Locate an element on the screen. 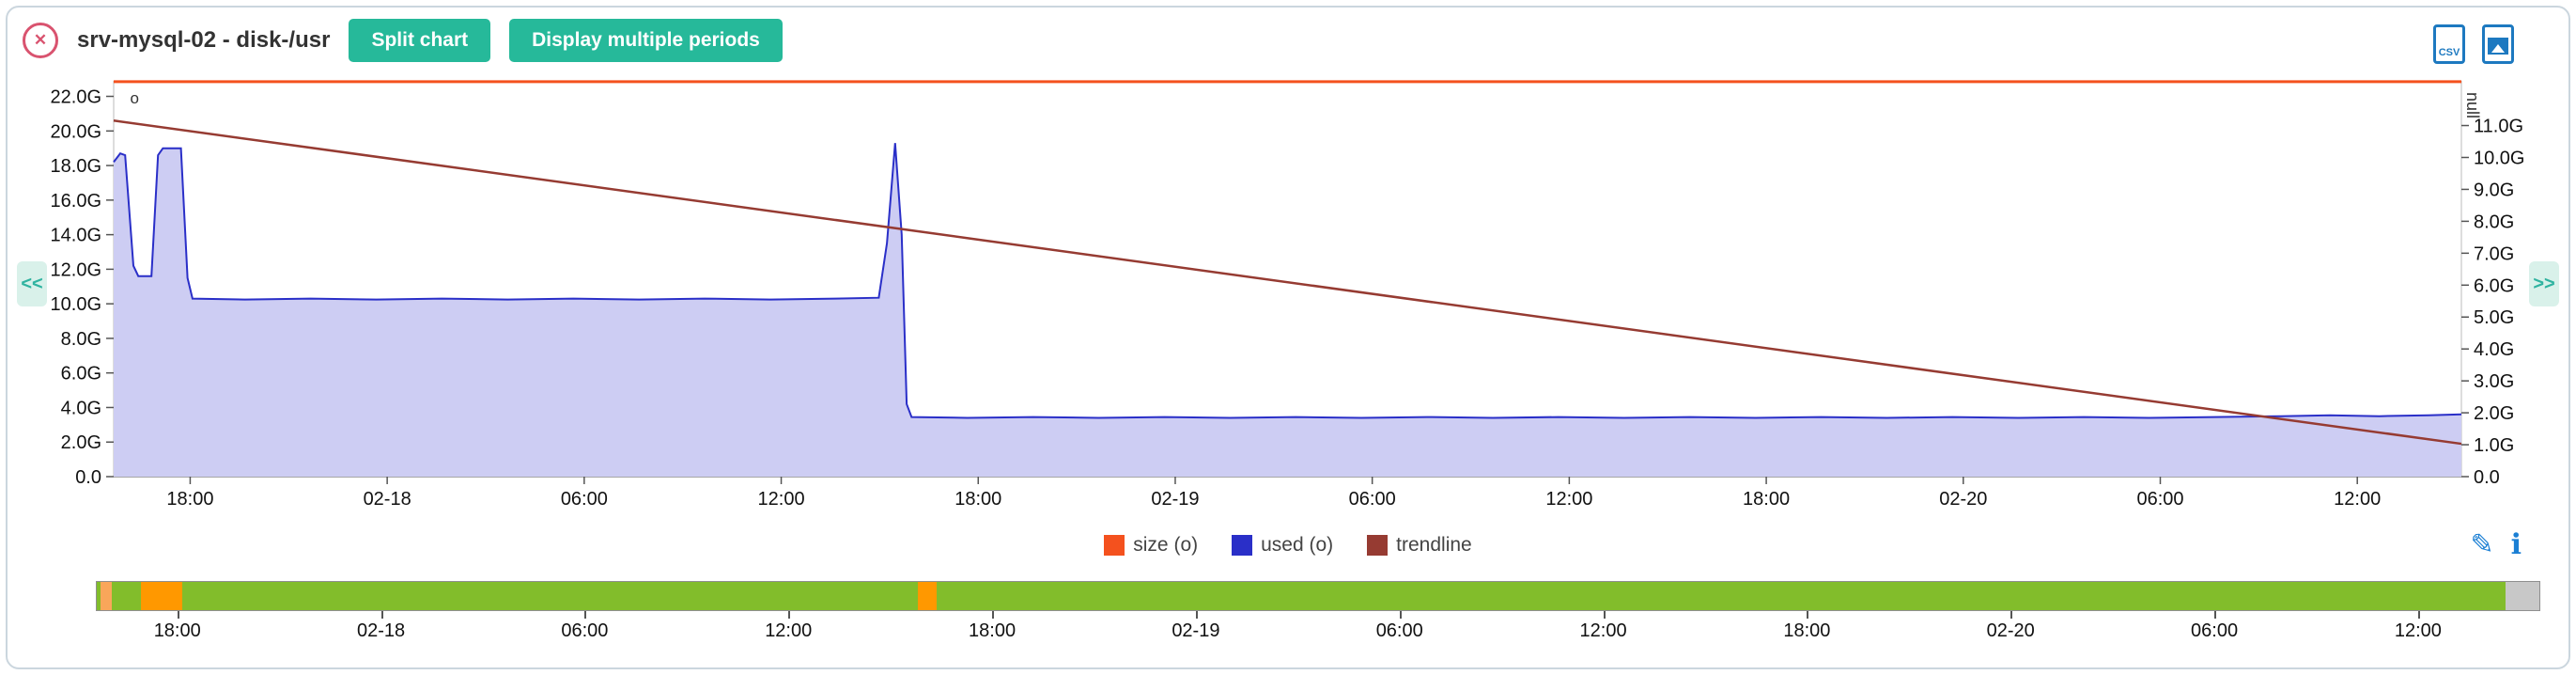  left-tick-label: 8.0G is located at coordinates (81, 339).